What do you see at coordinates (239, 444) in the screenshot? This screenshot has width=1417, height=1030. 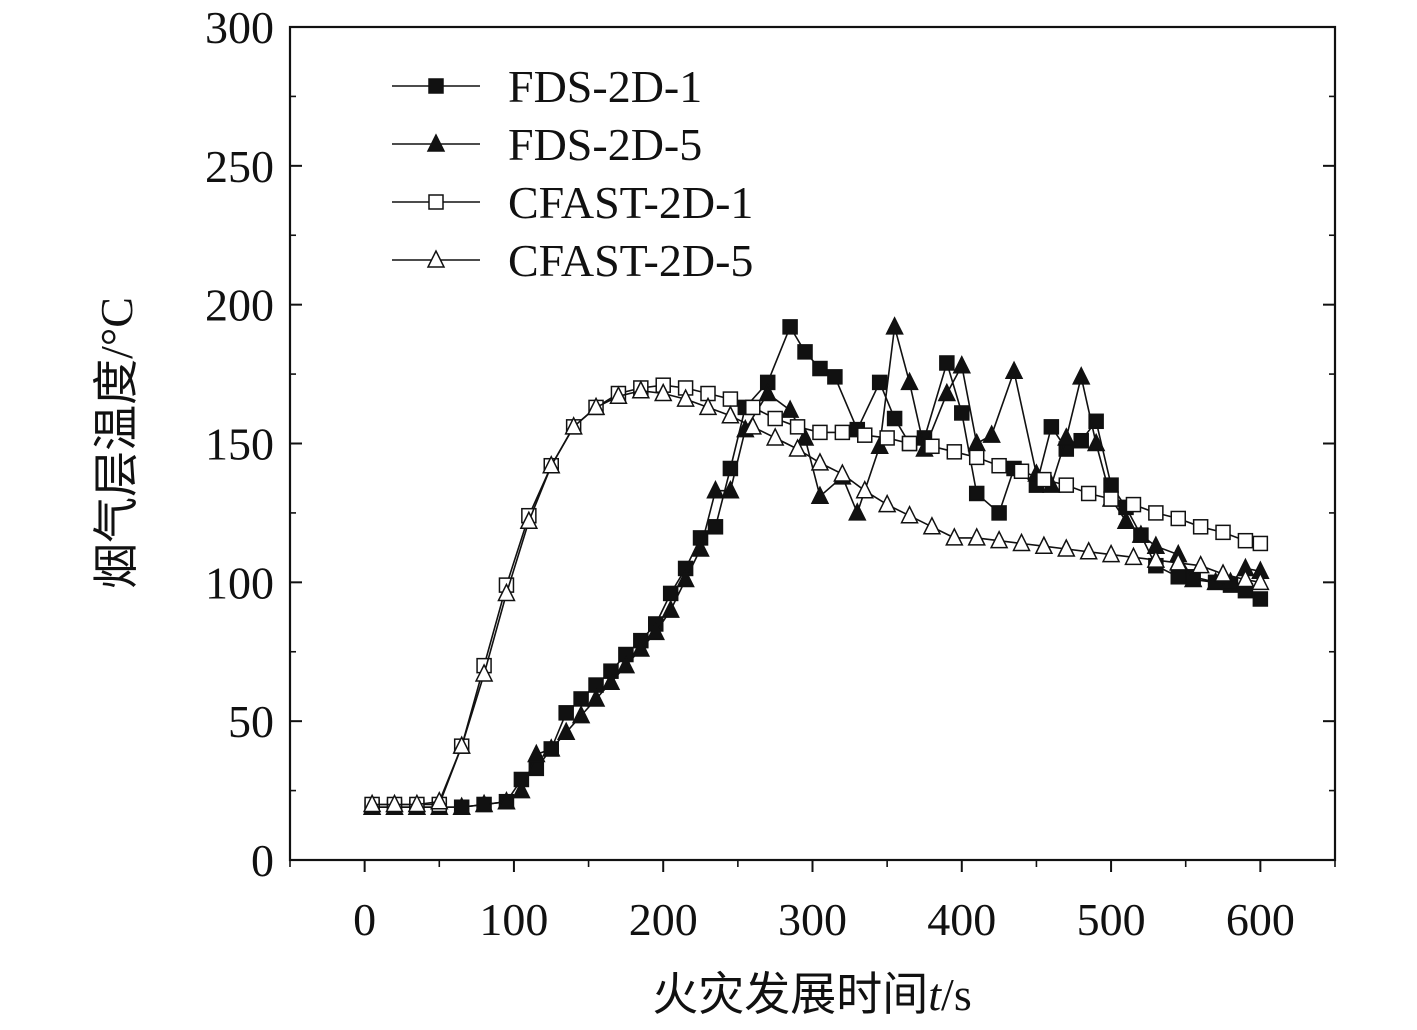 I see `y-tick-label: 150` at bounding box center [239, 444].